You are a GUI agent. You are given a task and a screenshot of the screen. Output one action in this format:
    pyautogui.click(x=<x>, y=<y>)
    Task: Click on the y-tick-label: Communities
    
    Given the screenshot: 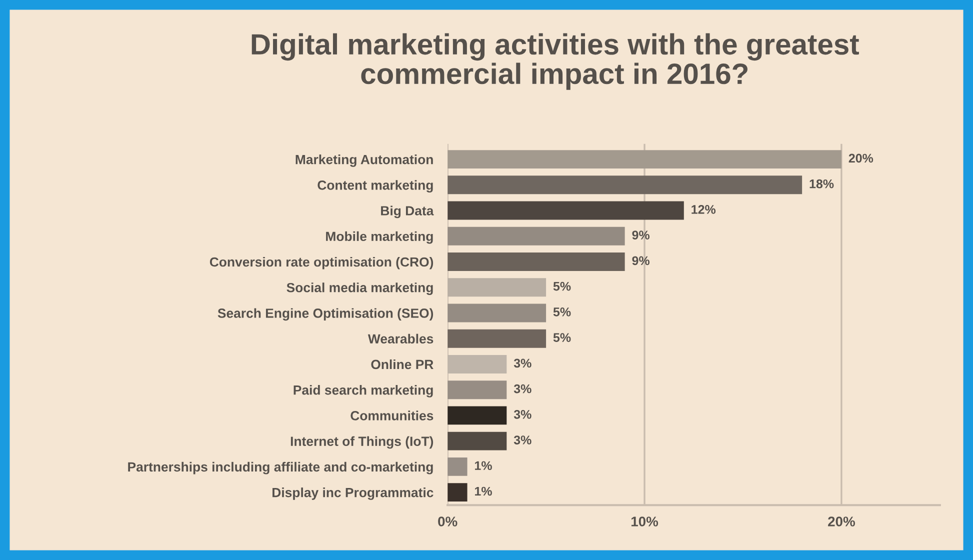 What is the action you would take?
    pyautogui.click(x=392, y=415)
    